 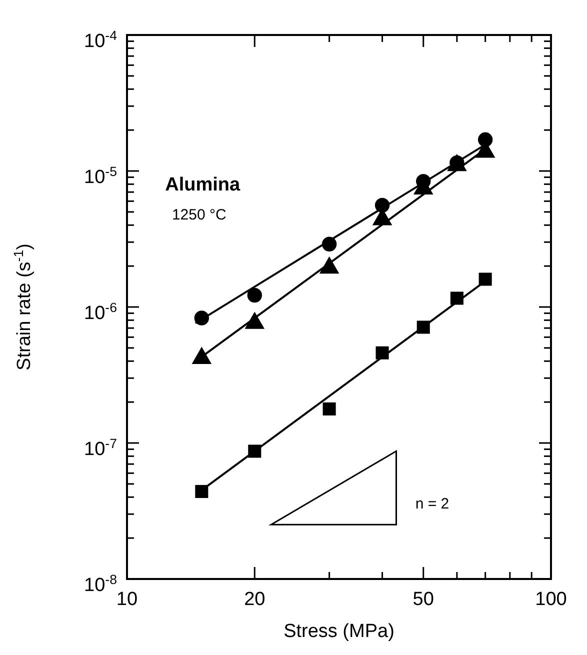 I want to click on x-axis-title: Stress (MPa), so click(x=339, y=631).